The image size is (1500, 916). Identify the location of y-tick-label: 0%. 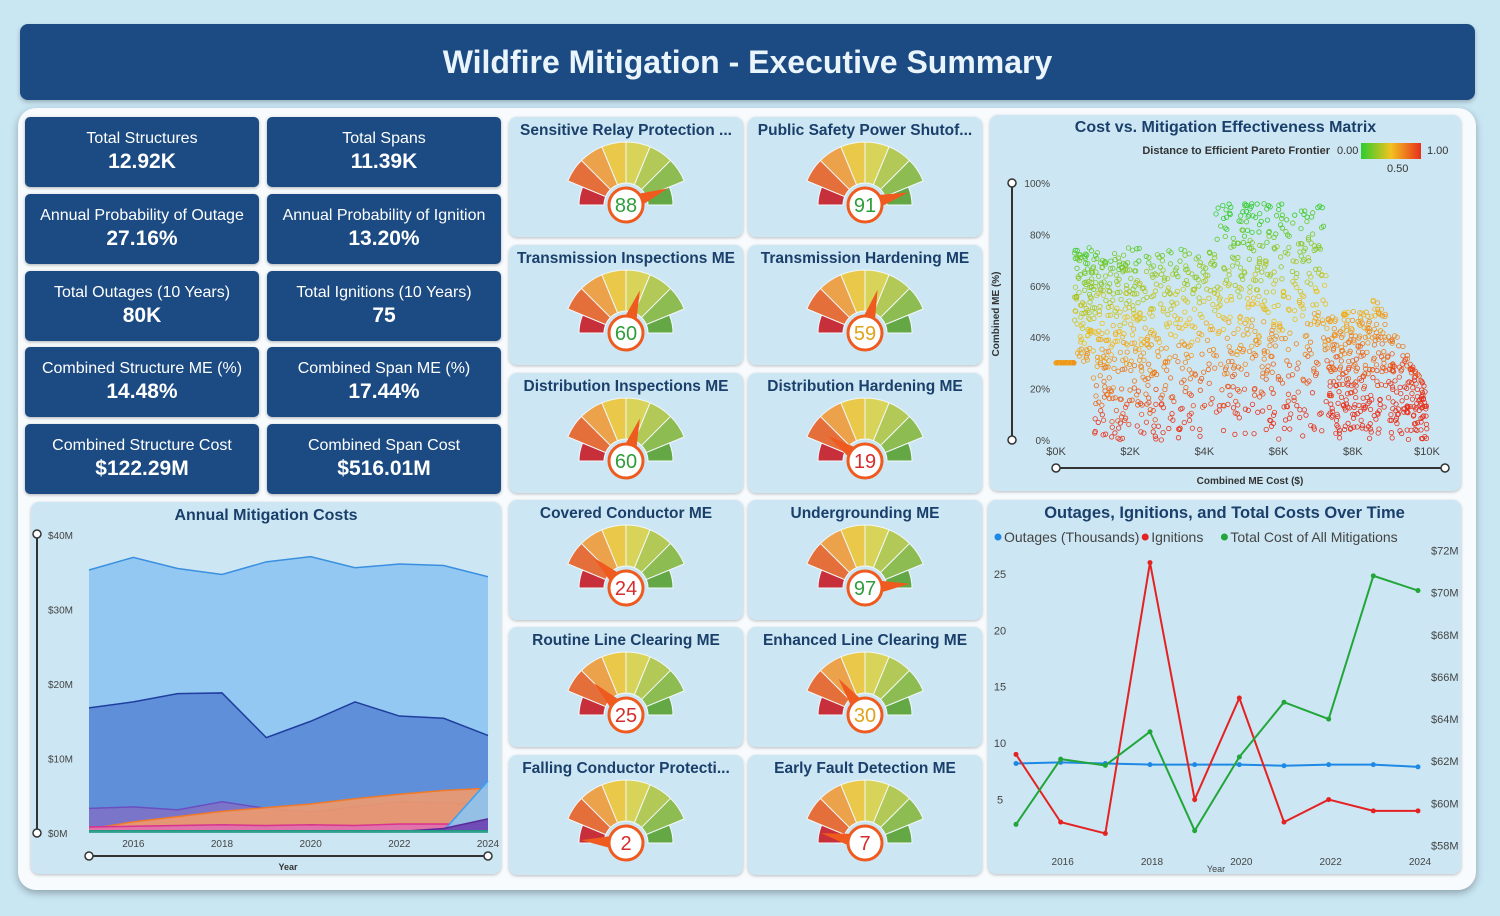
(1043, 441).